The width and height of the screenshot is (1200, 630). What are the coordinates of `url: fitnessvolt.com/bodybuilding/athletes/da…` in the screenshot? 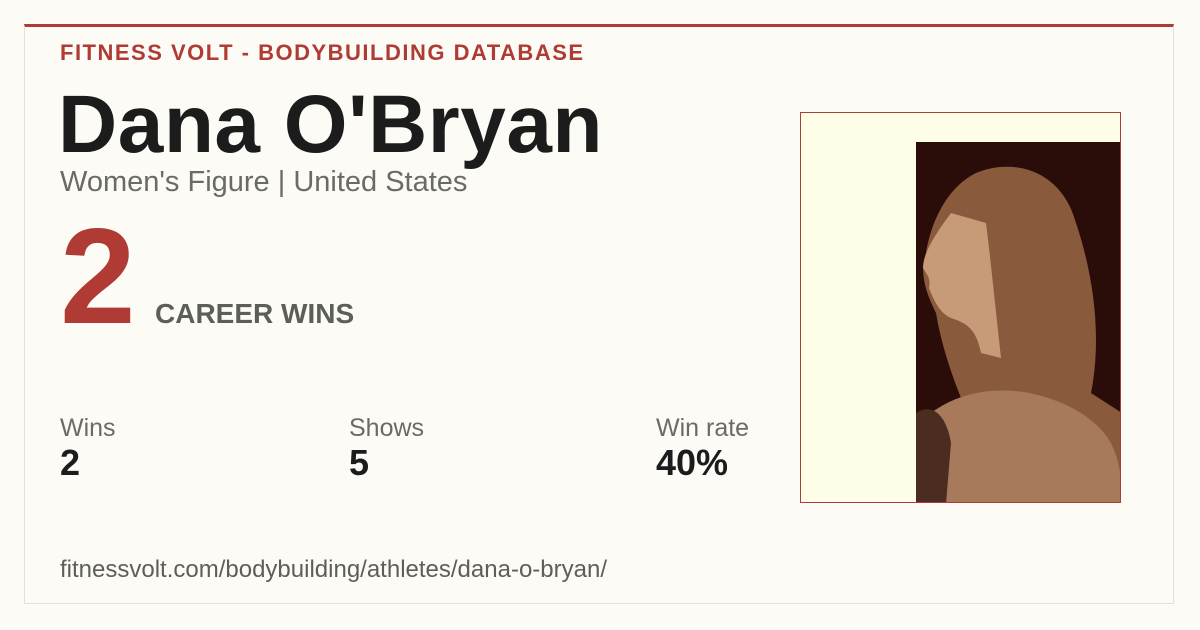 It's located at (333, 569).